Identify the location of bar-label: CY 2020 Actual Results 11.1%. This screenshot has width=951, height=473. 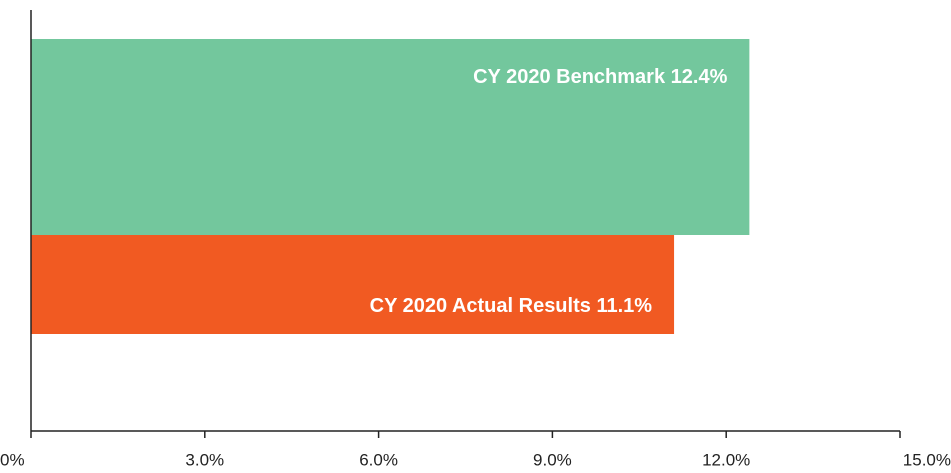
(511, 306).